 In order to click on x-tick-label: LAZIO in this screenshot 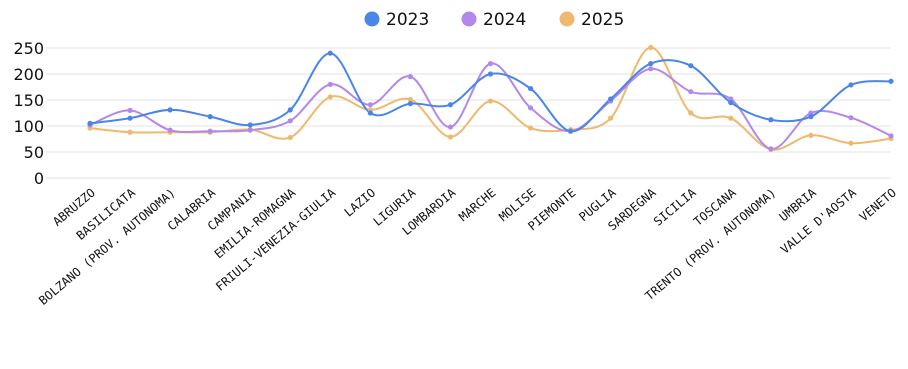, I will do `click(360, 203)`.